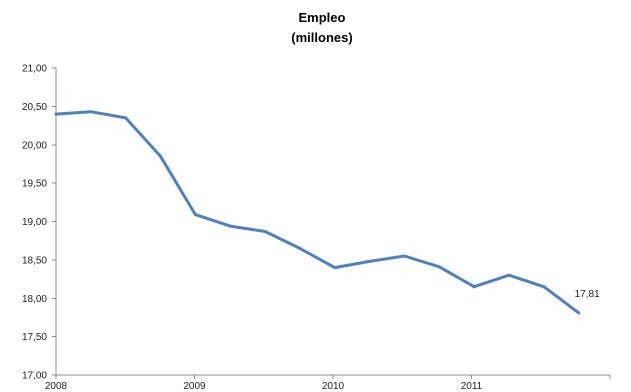 The width and height of the screenshot is (631, 392). What do you see at coordinates (321, 37) in the screenshot?
I see `chart-title-line-2: (millones)` at bounding box center [321, 37].